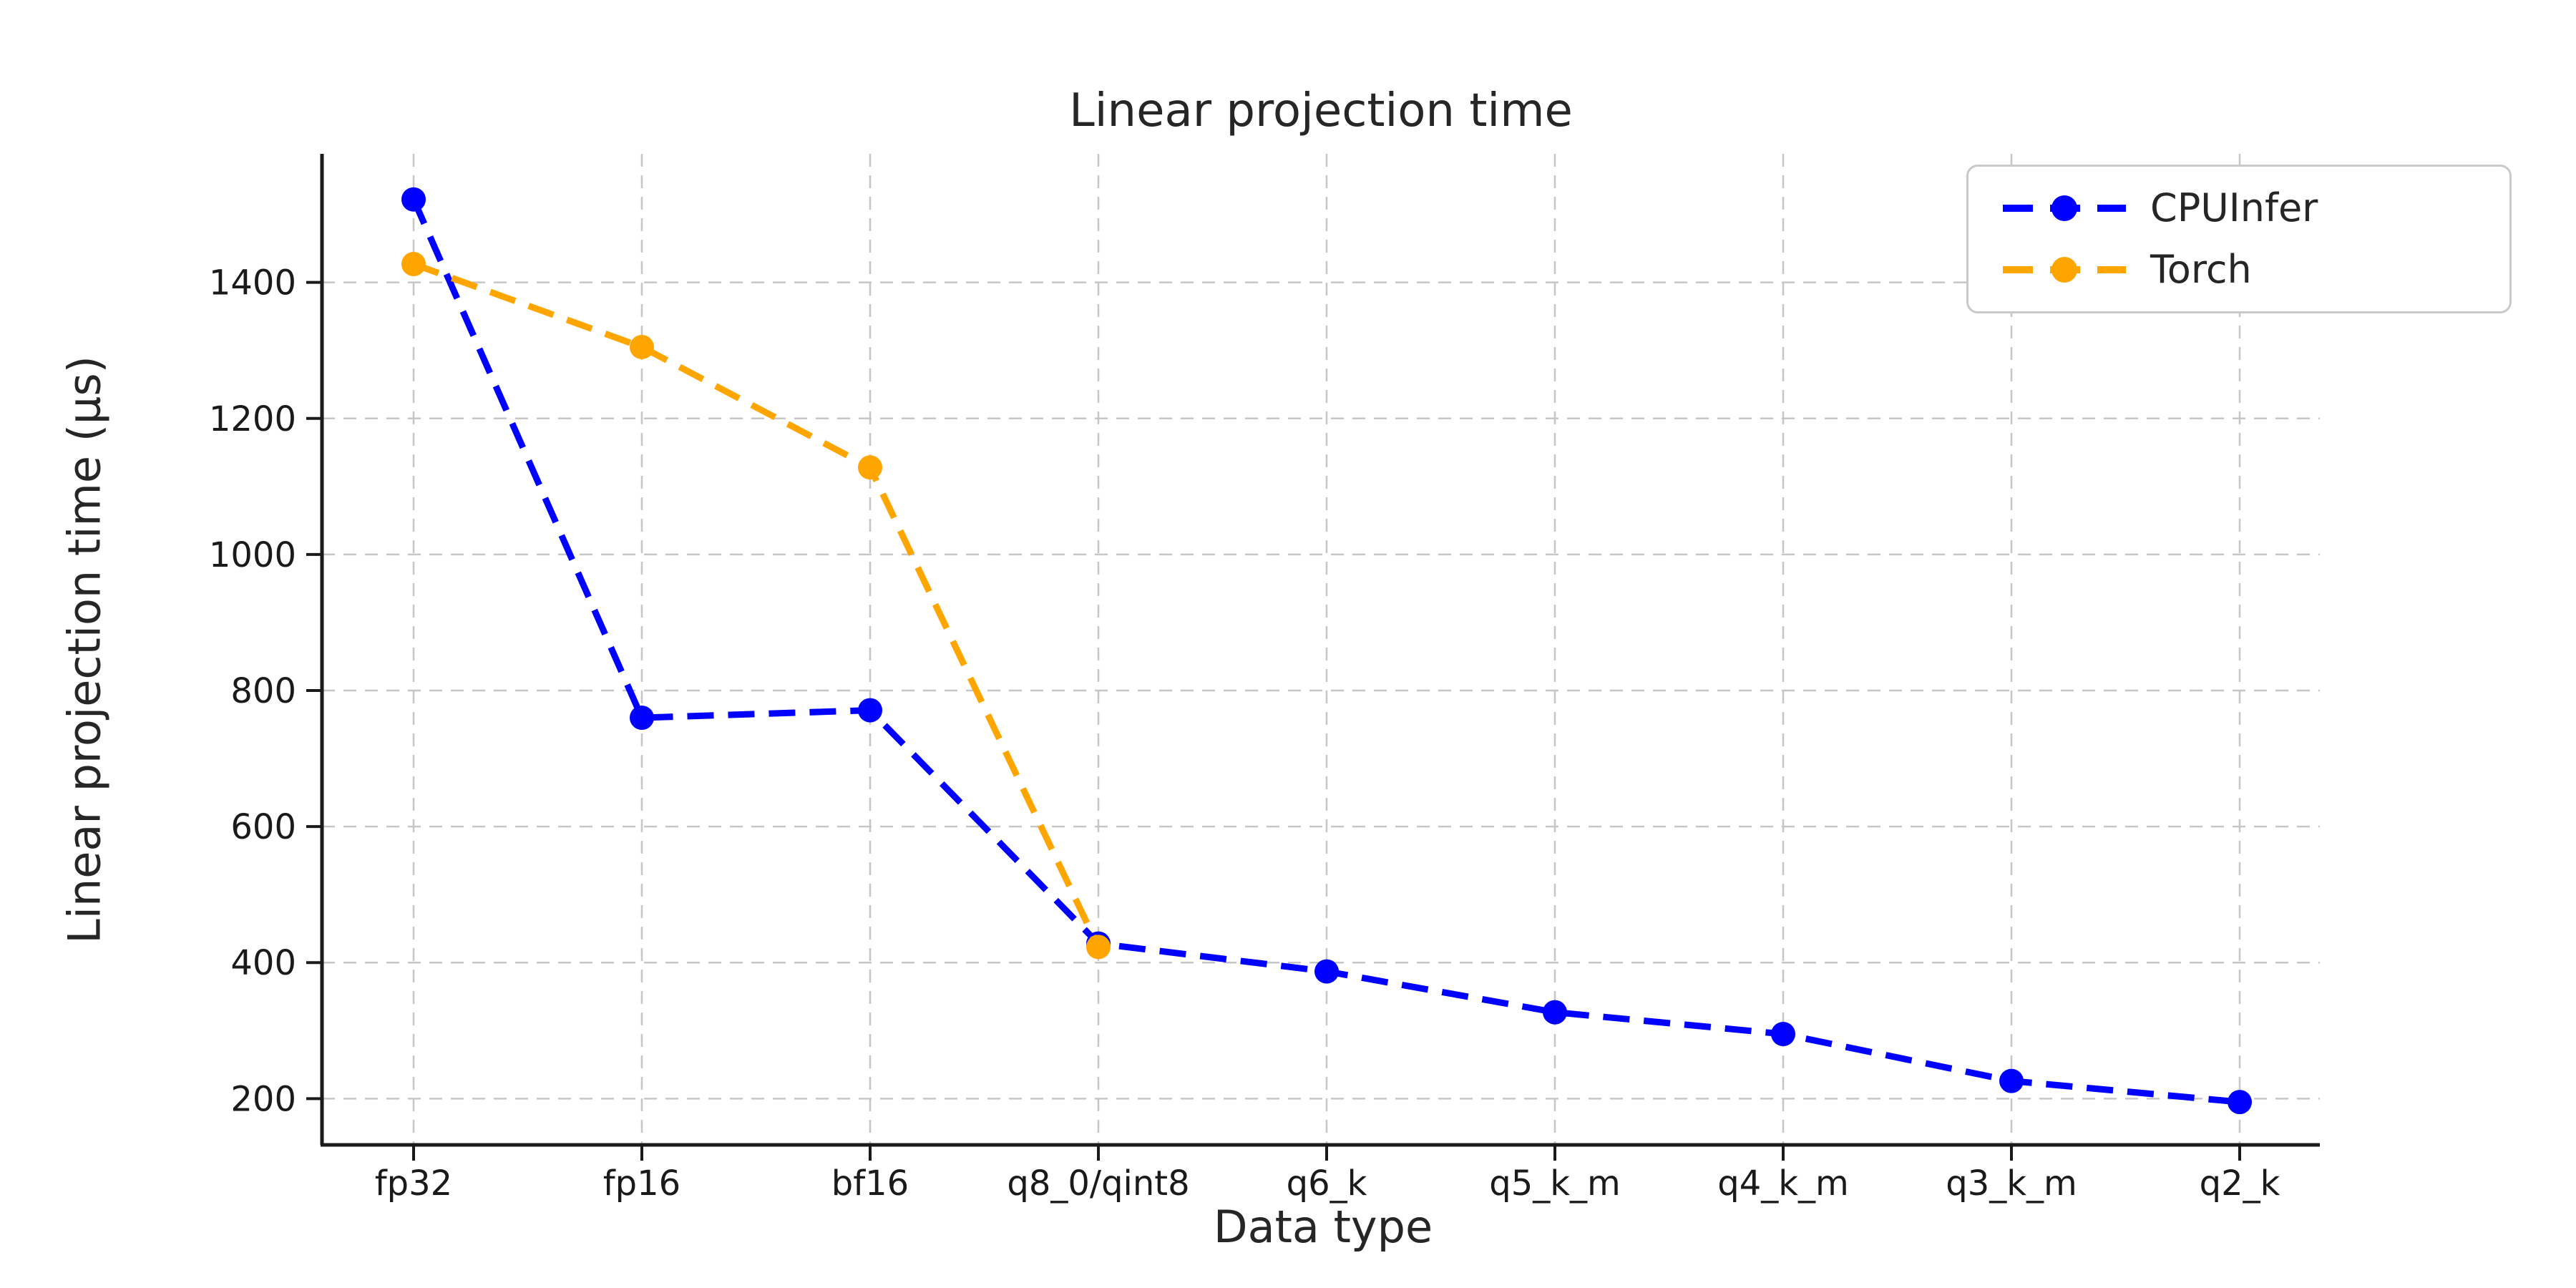  I want to click on y-tick-label: 800, so click(263, 691).